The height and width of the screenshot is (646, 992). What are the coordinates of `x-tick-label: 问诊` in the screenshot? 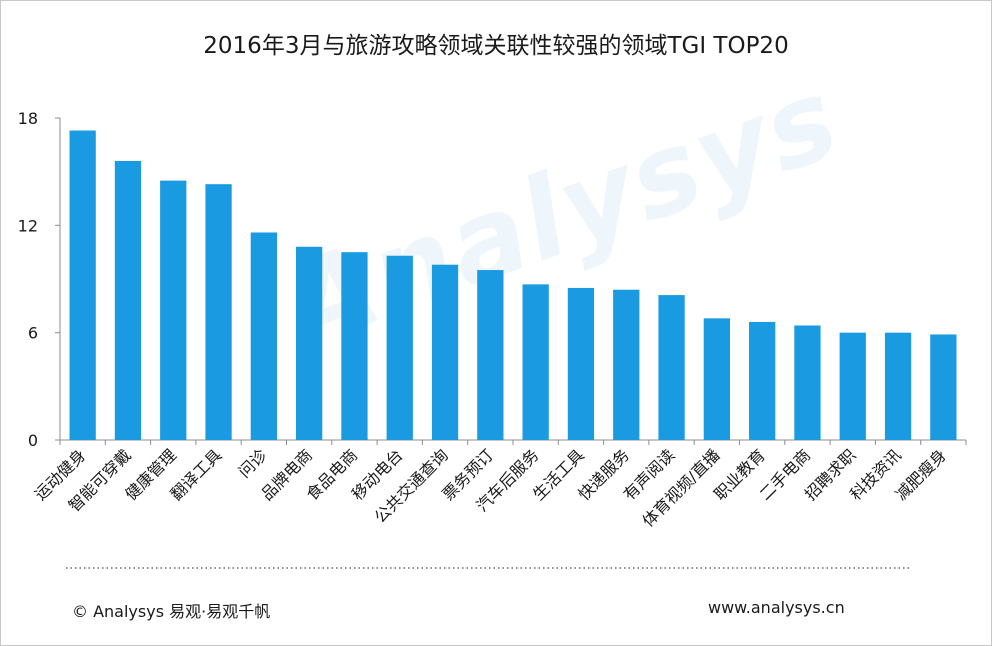 It's located at (253, 463).